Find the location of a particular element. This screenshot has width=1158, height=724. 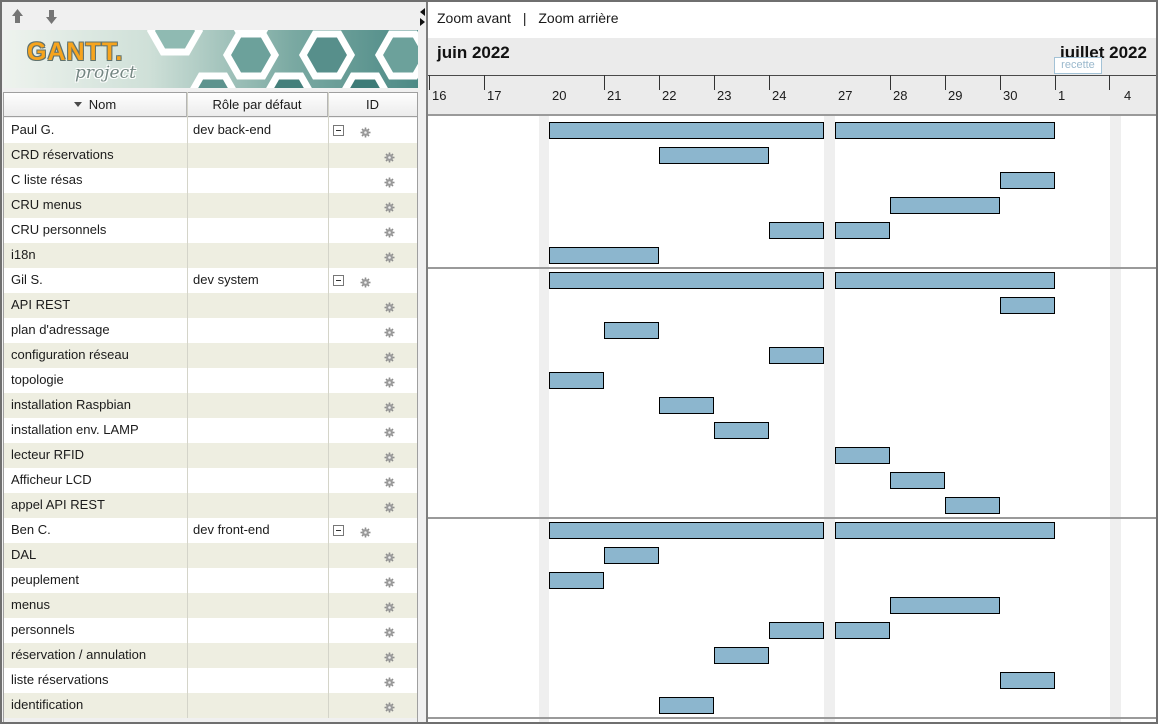

timeline-tick is located at coordinates (484, 82).